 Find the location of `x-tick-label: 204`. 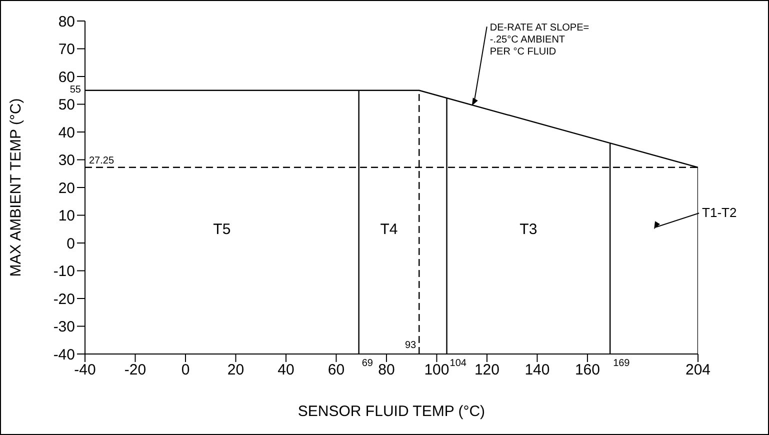

x-tick-label: 204 is located at coordinates (698, 370).